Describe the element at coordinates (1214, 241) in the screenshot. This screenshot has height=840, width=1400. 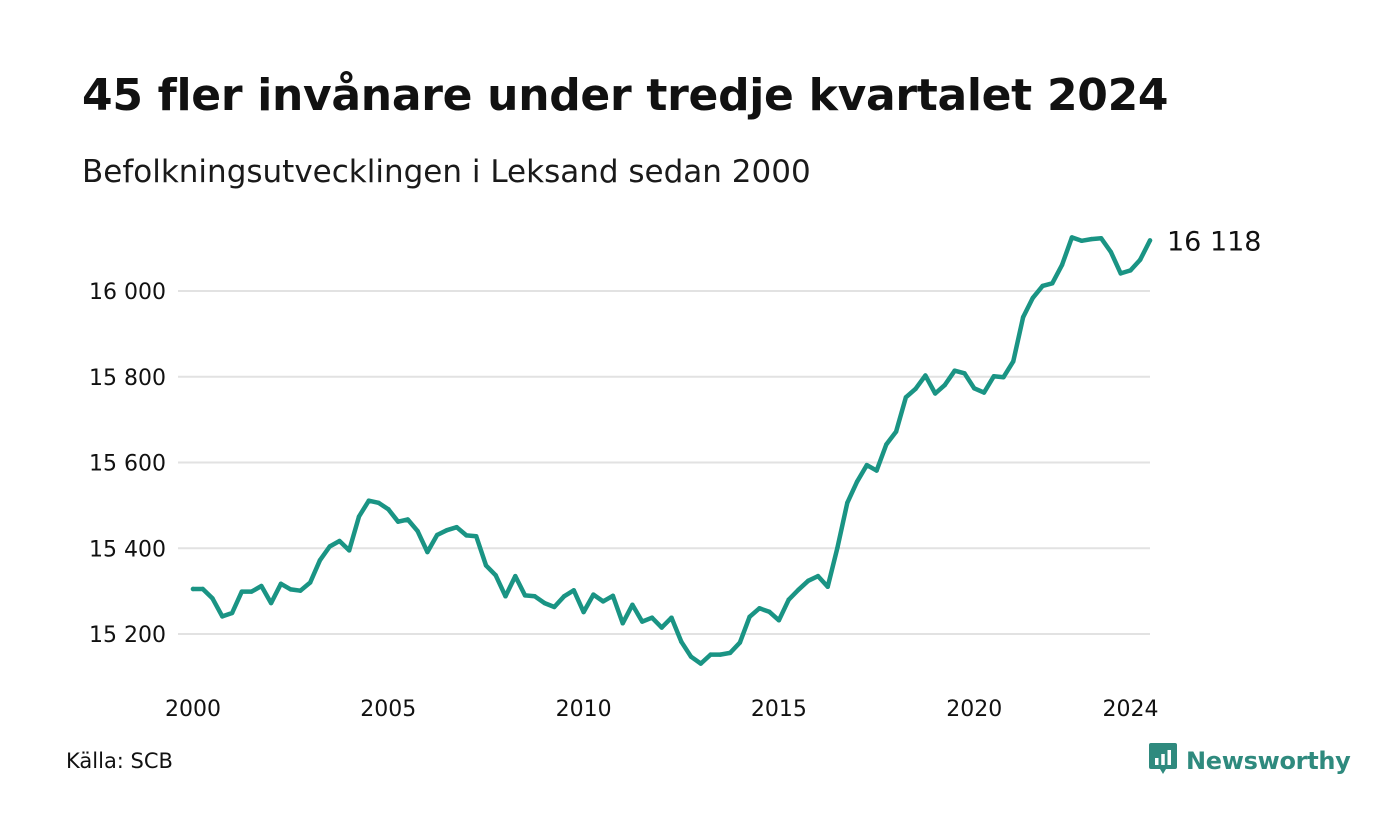
I see `end-value-label: 16 118` at that location.